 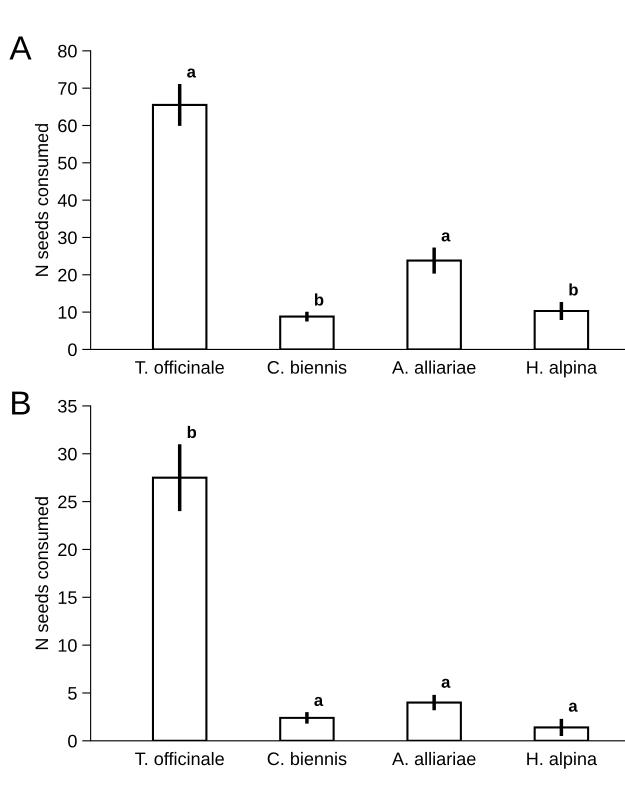 What do you see at coordinates (67, 502) in the screenshot?
I see `y-tick-label: 25` at bounding box center [67, 502].